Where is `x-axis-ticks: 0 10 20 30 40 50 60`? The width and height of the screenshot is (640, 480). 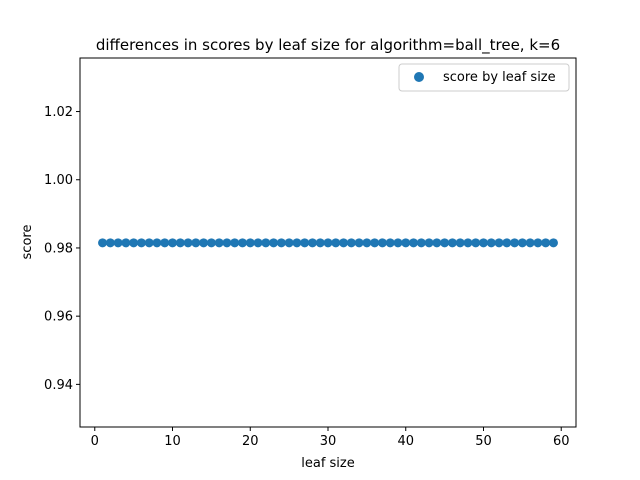 x-axis-ticks: 0 10 20 30 40 50 60 is located at coordinates (330, 438).